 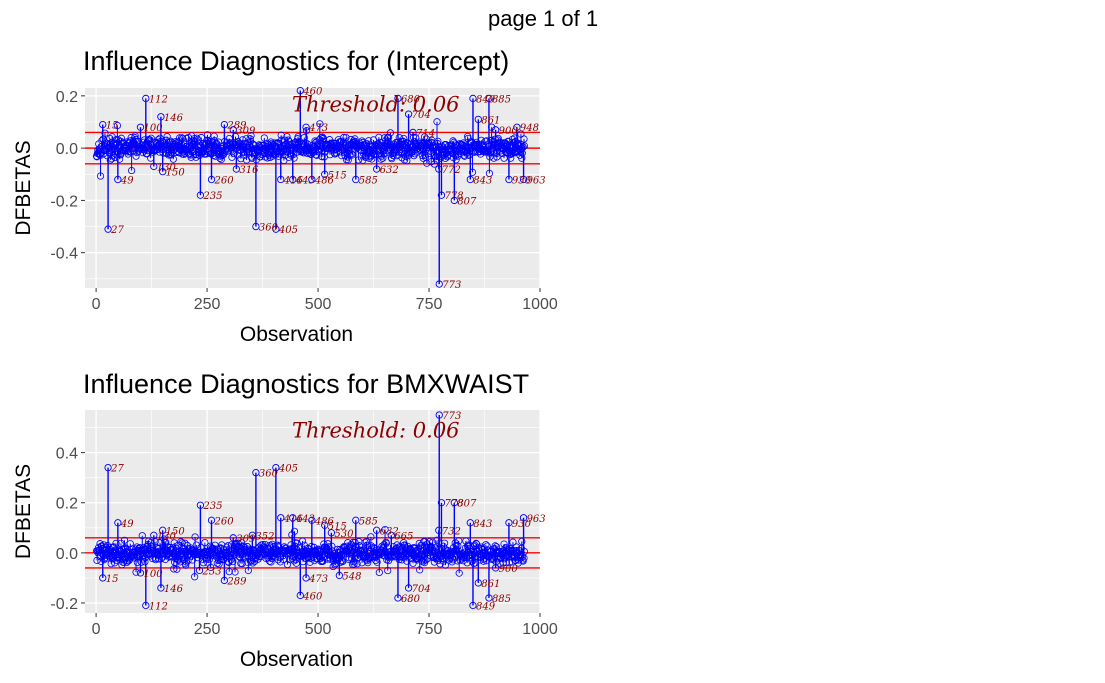 I want to click on point-label: 460, so click(x=312, y=596).